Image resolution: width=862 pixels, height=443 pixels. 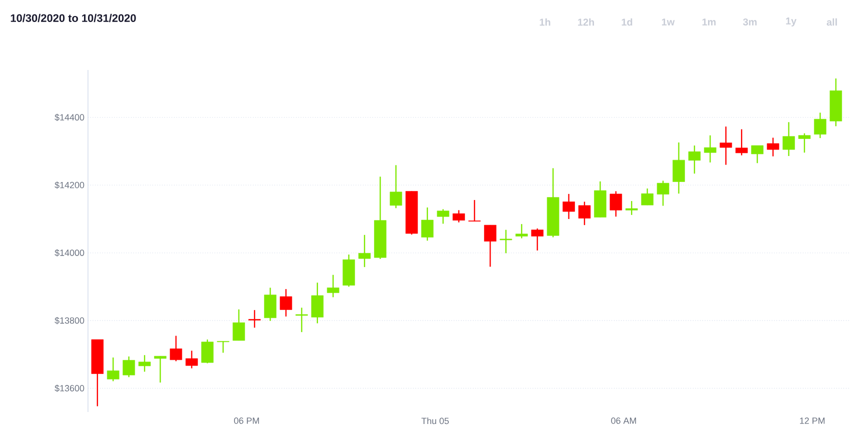 What do you see at coordinates (69, 388) in the screenshot?
I see `y-tick-label: $13600` at bounding box center [69, 388].